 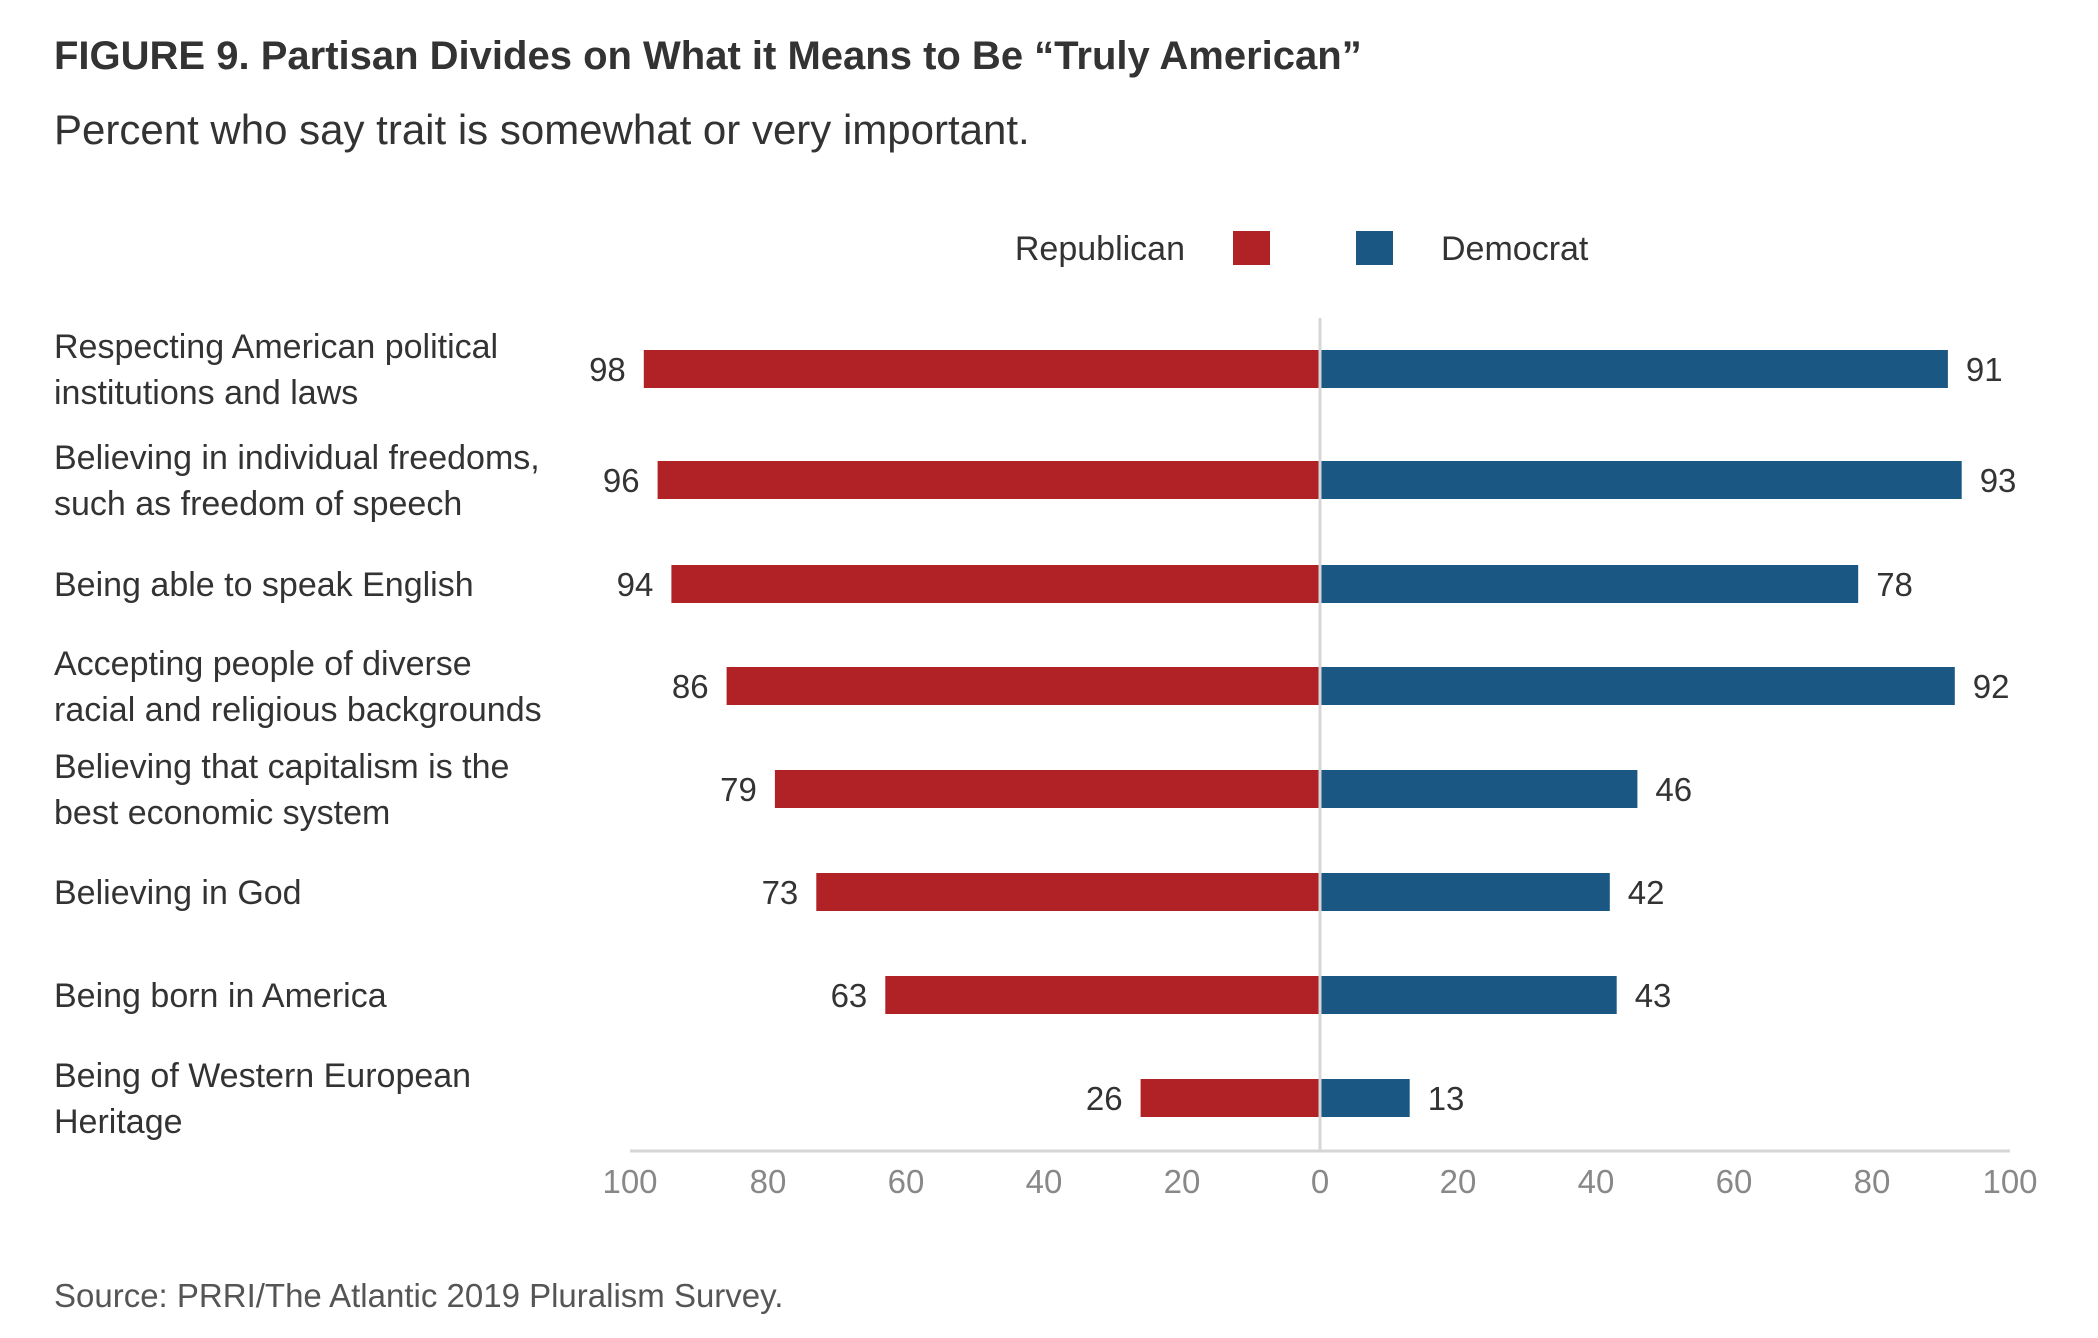 I want to click on value-label-republican: 94, so click(x=635, y=584).